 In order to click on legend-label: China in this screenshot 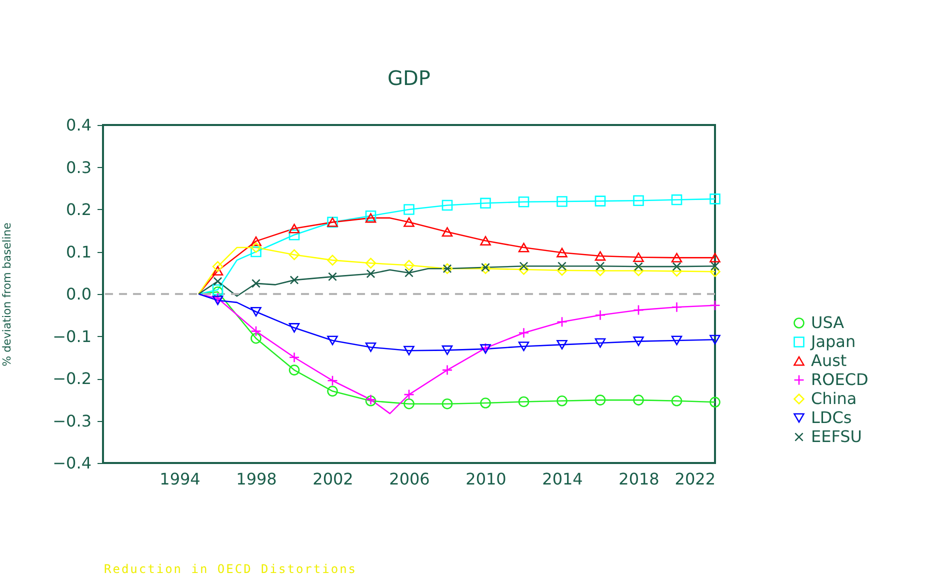, I will do `click(834, 398)`.